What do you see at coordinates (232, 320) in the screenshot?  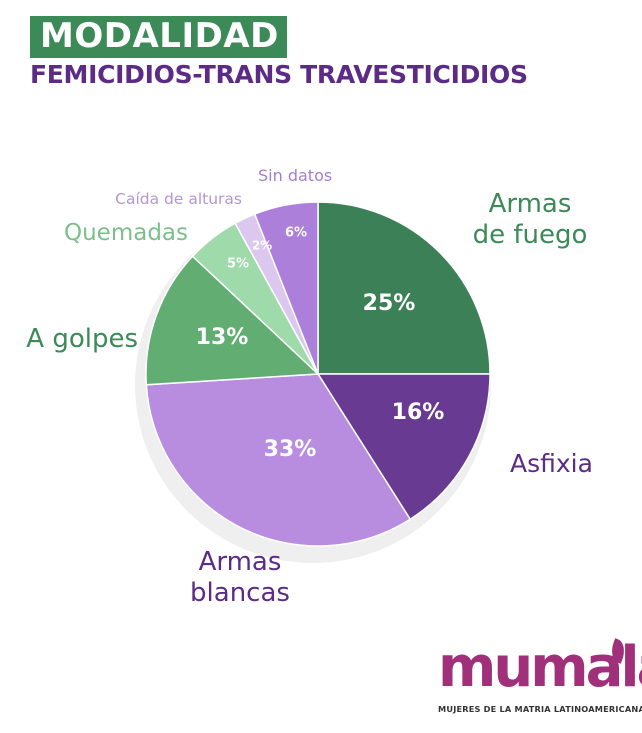 I see `pie-slice-a-golpes` at bounding box center [232, 320].